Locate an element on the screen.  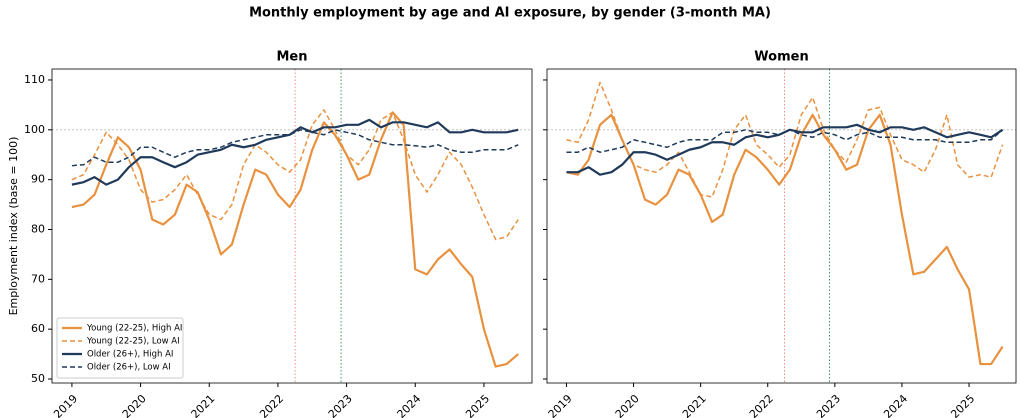
y-tick-label: 90 is located at coordinates (38, 179).